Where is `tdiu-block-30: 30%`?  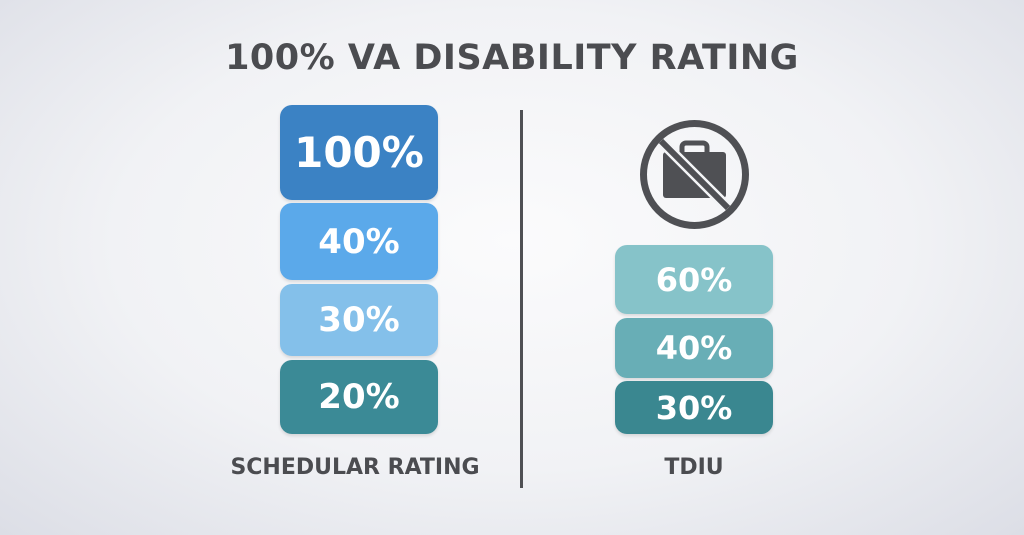
tdiu-block-30: 30% is located at coordinates (694, 407).